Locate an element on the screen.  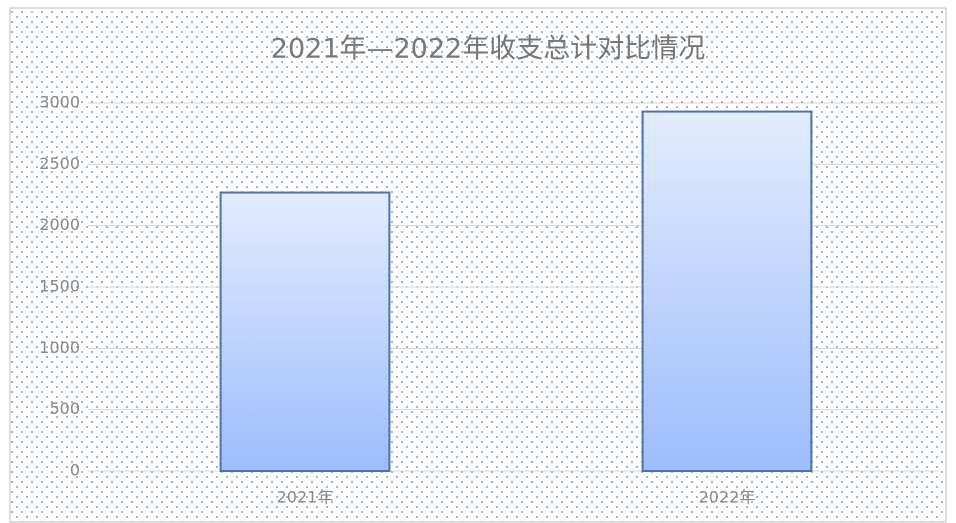
x-tick-label: 2021年 is located at coordinates (305, 497).